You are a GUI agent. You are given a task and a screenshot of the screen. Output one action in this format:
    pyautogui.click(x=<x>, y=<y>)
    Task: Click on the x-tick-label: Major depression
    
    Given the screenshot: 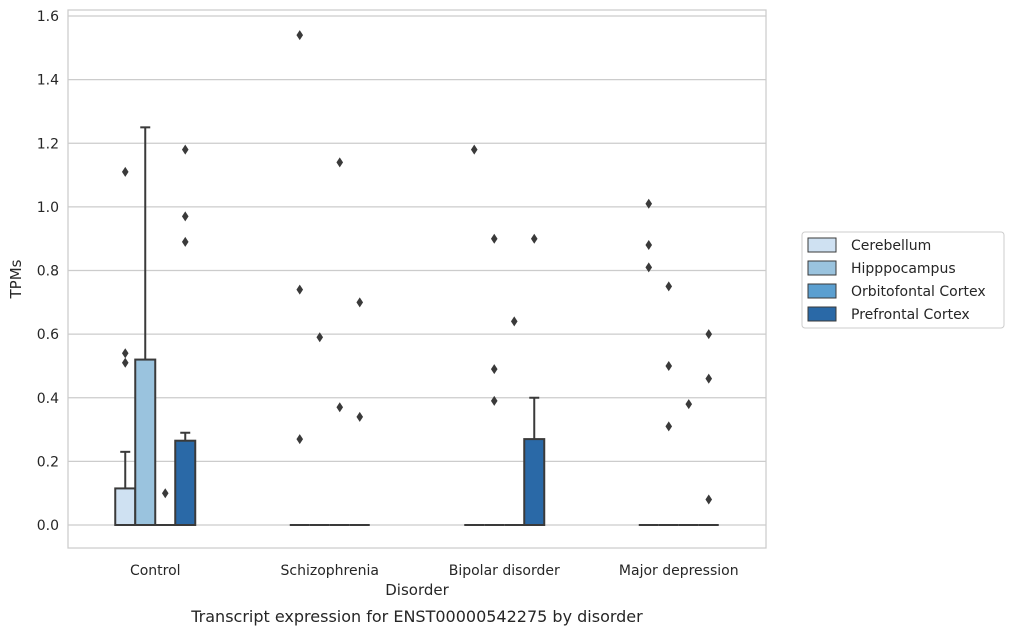 What is the action you would take?
    pyautogui.click(x=679, y=571)
    